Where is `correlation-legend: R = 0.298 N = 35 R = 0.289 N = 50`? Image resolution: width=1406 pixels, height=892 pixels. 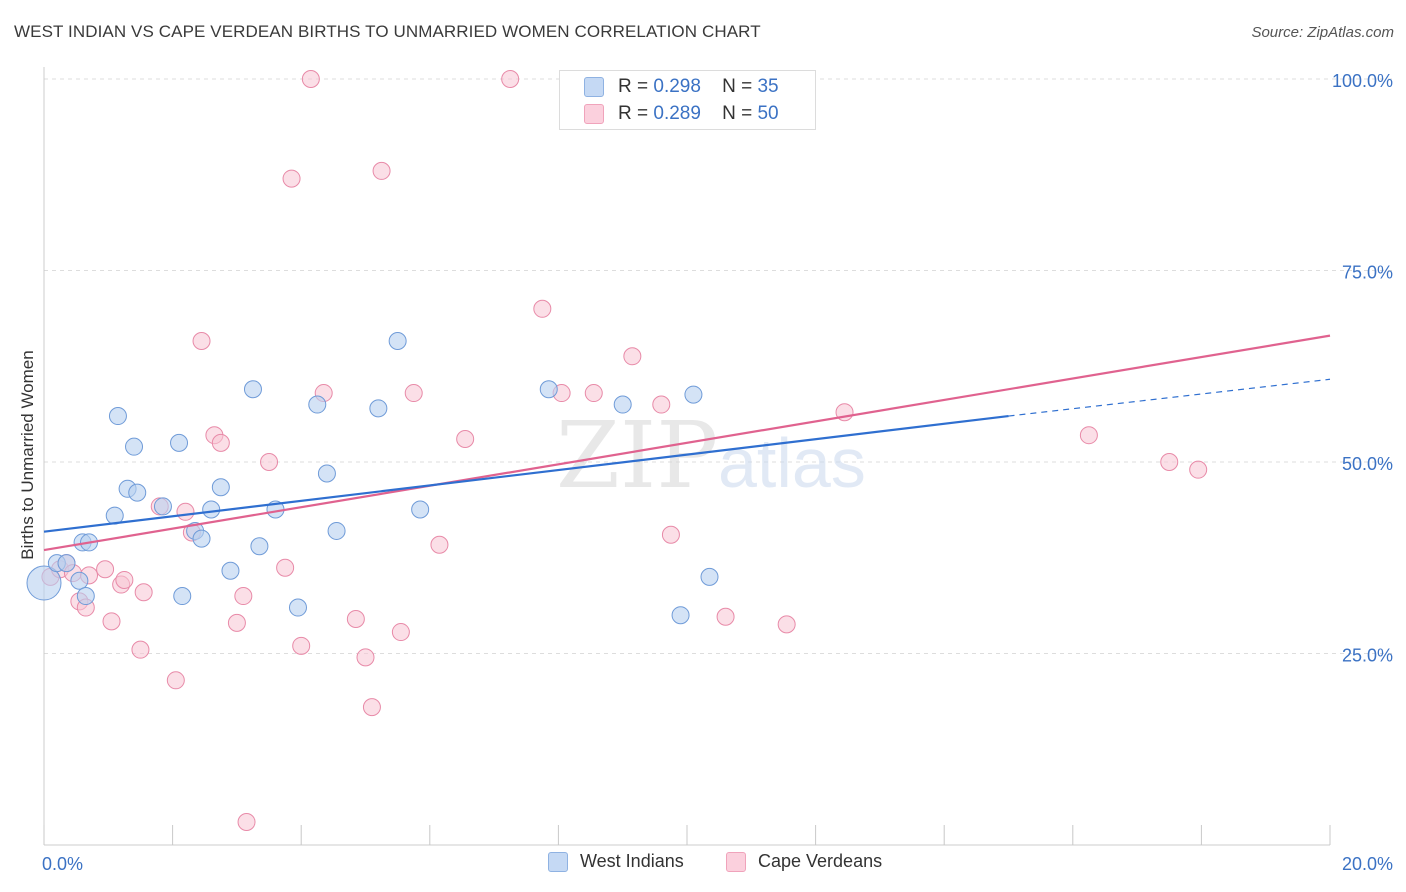 correlation-legend: R = 0.298 N = 35 R = 0.289 N = 50 is located at coordinates (687, 100).